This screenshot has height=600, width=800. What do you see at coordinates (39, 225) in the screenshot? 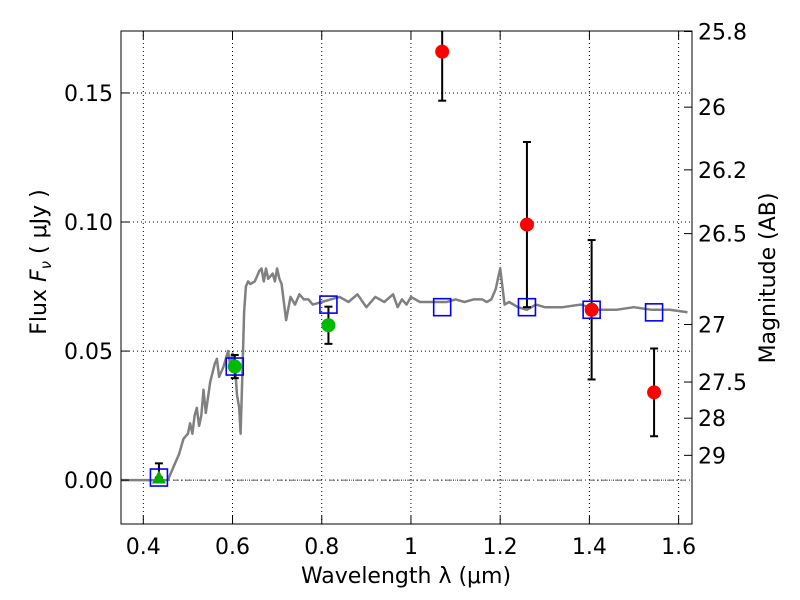
I see `y-axis-label-post: ( μJy )` at bounding box center [39, 225].